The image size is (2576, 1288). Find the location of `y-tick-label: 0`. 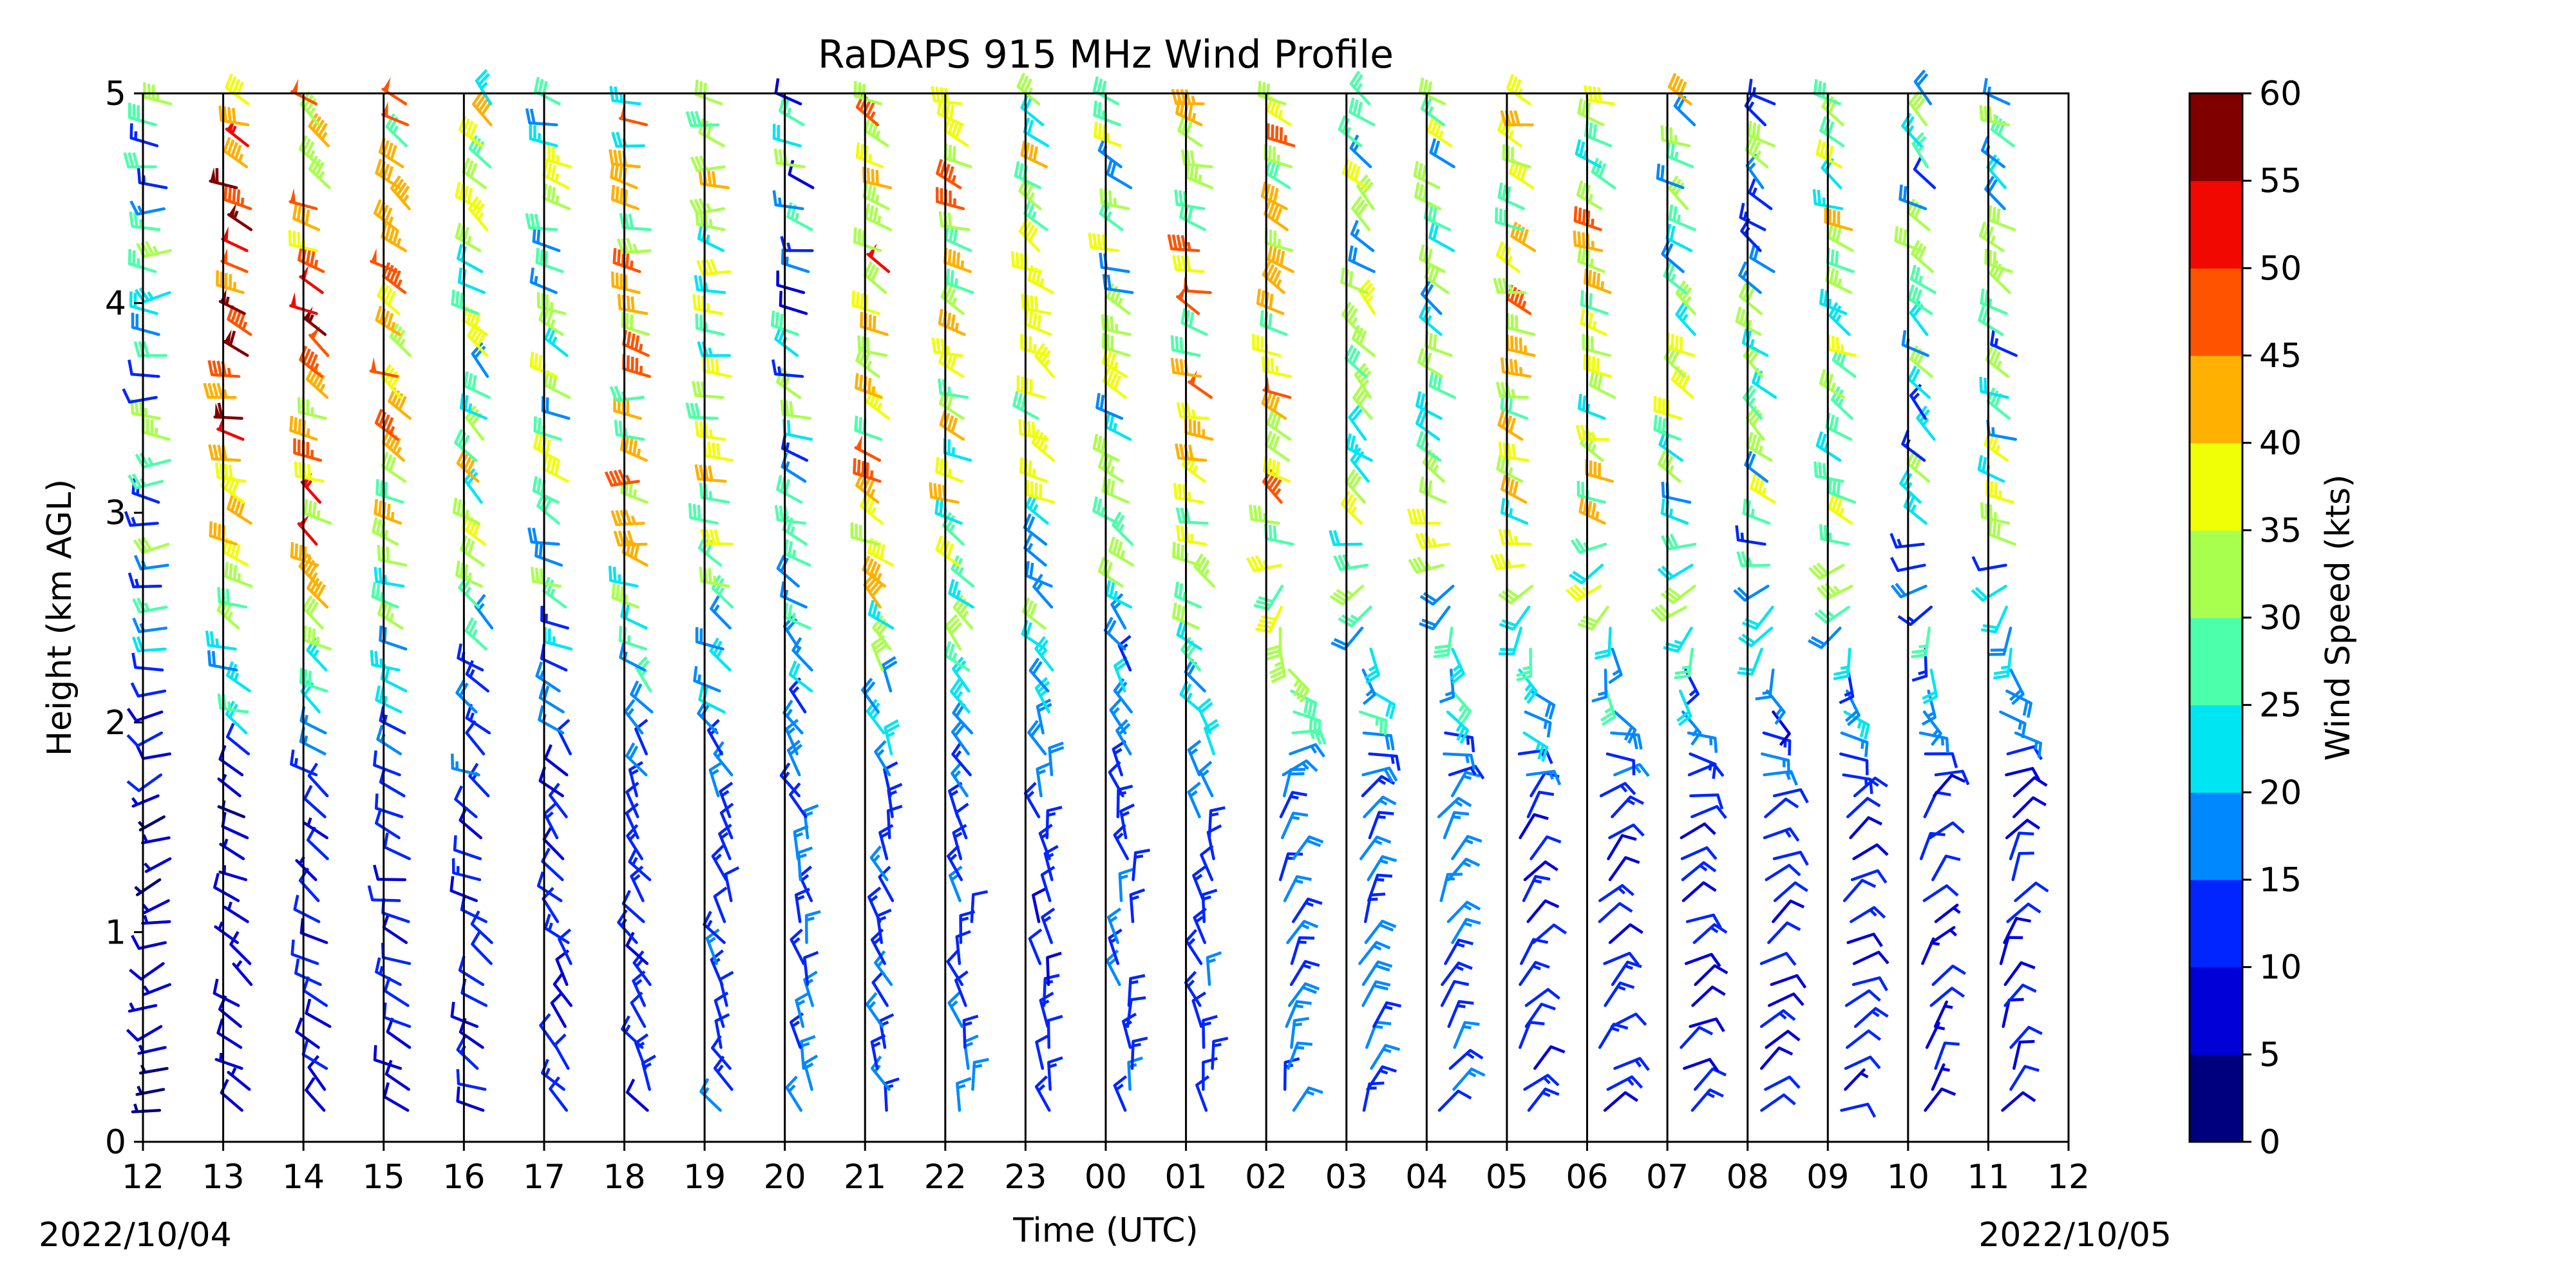

y-tick-label: 0 is located at coordinates (116, 1142).